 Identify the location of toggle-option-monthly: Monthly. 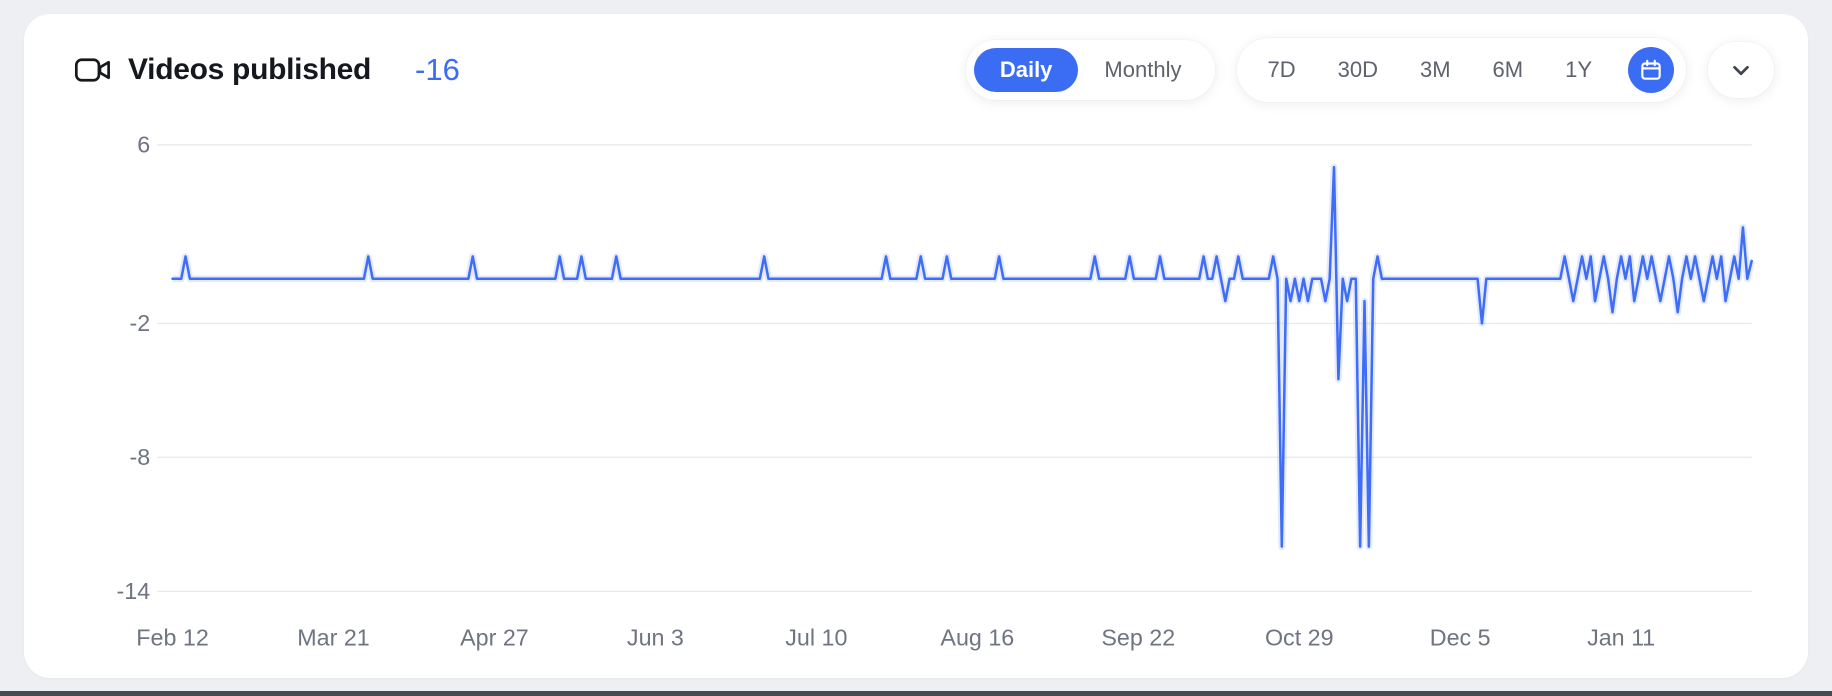
(1142, 70).